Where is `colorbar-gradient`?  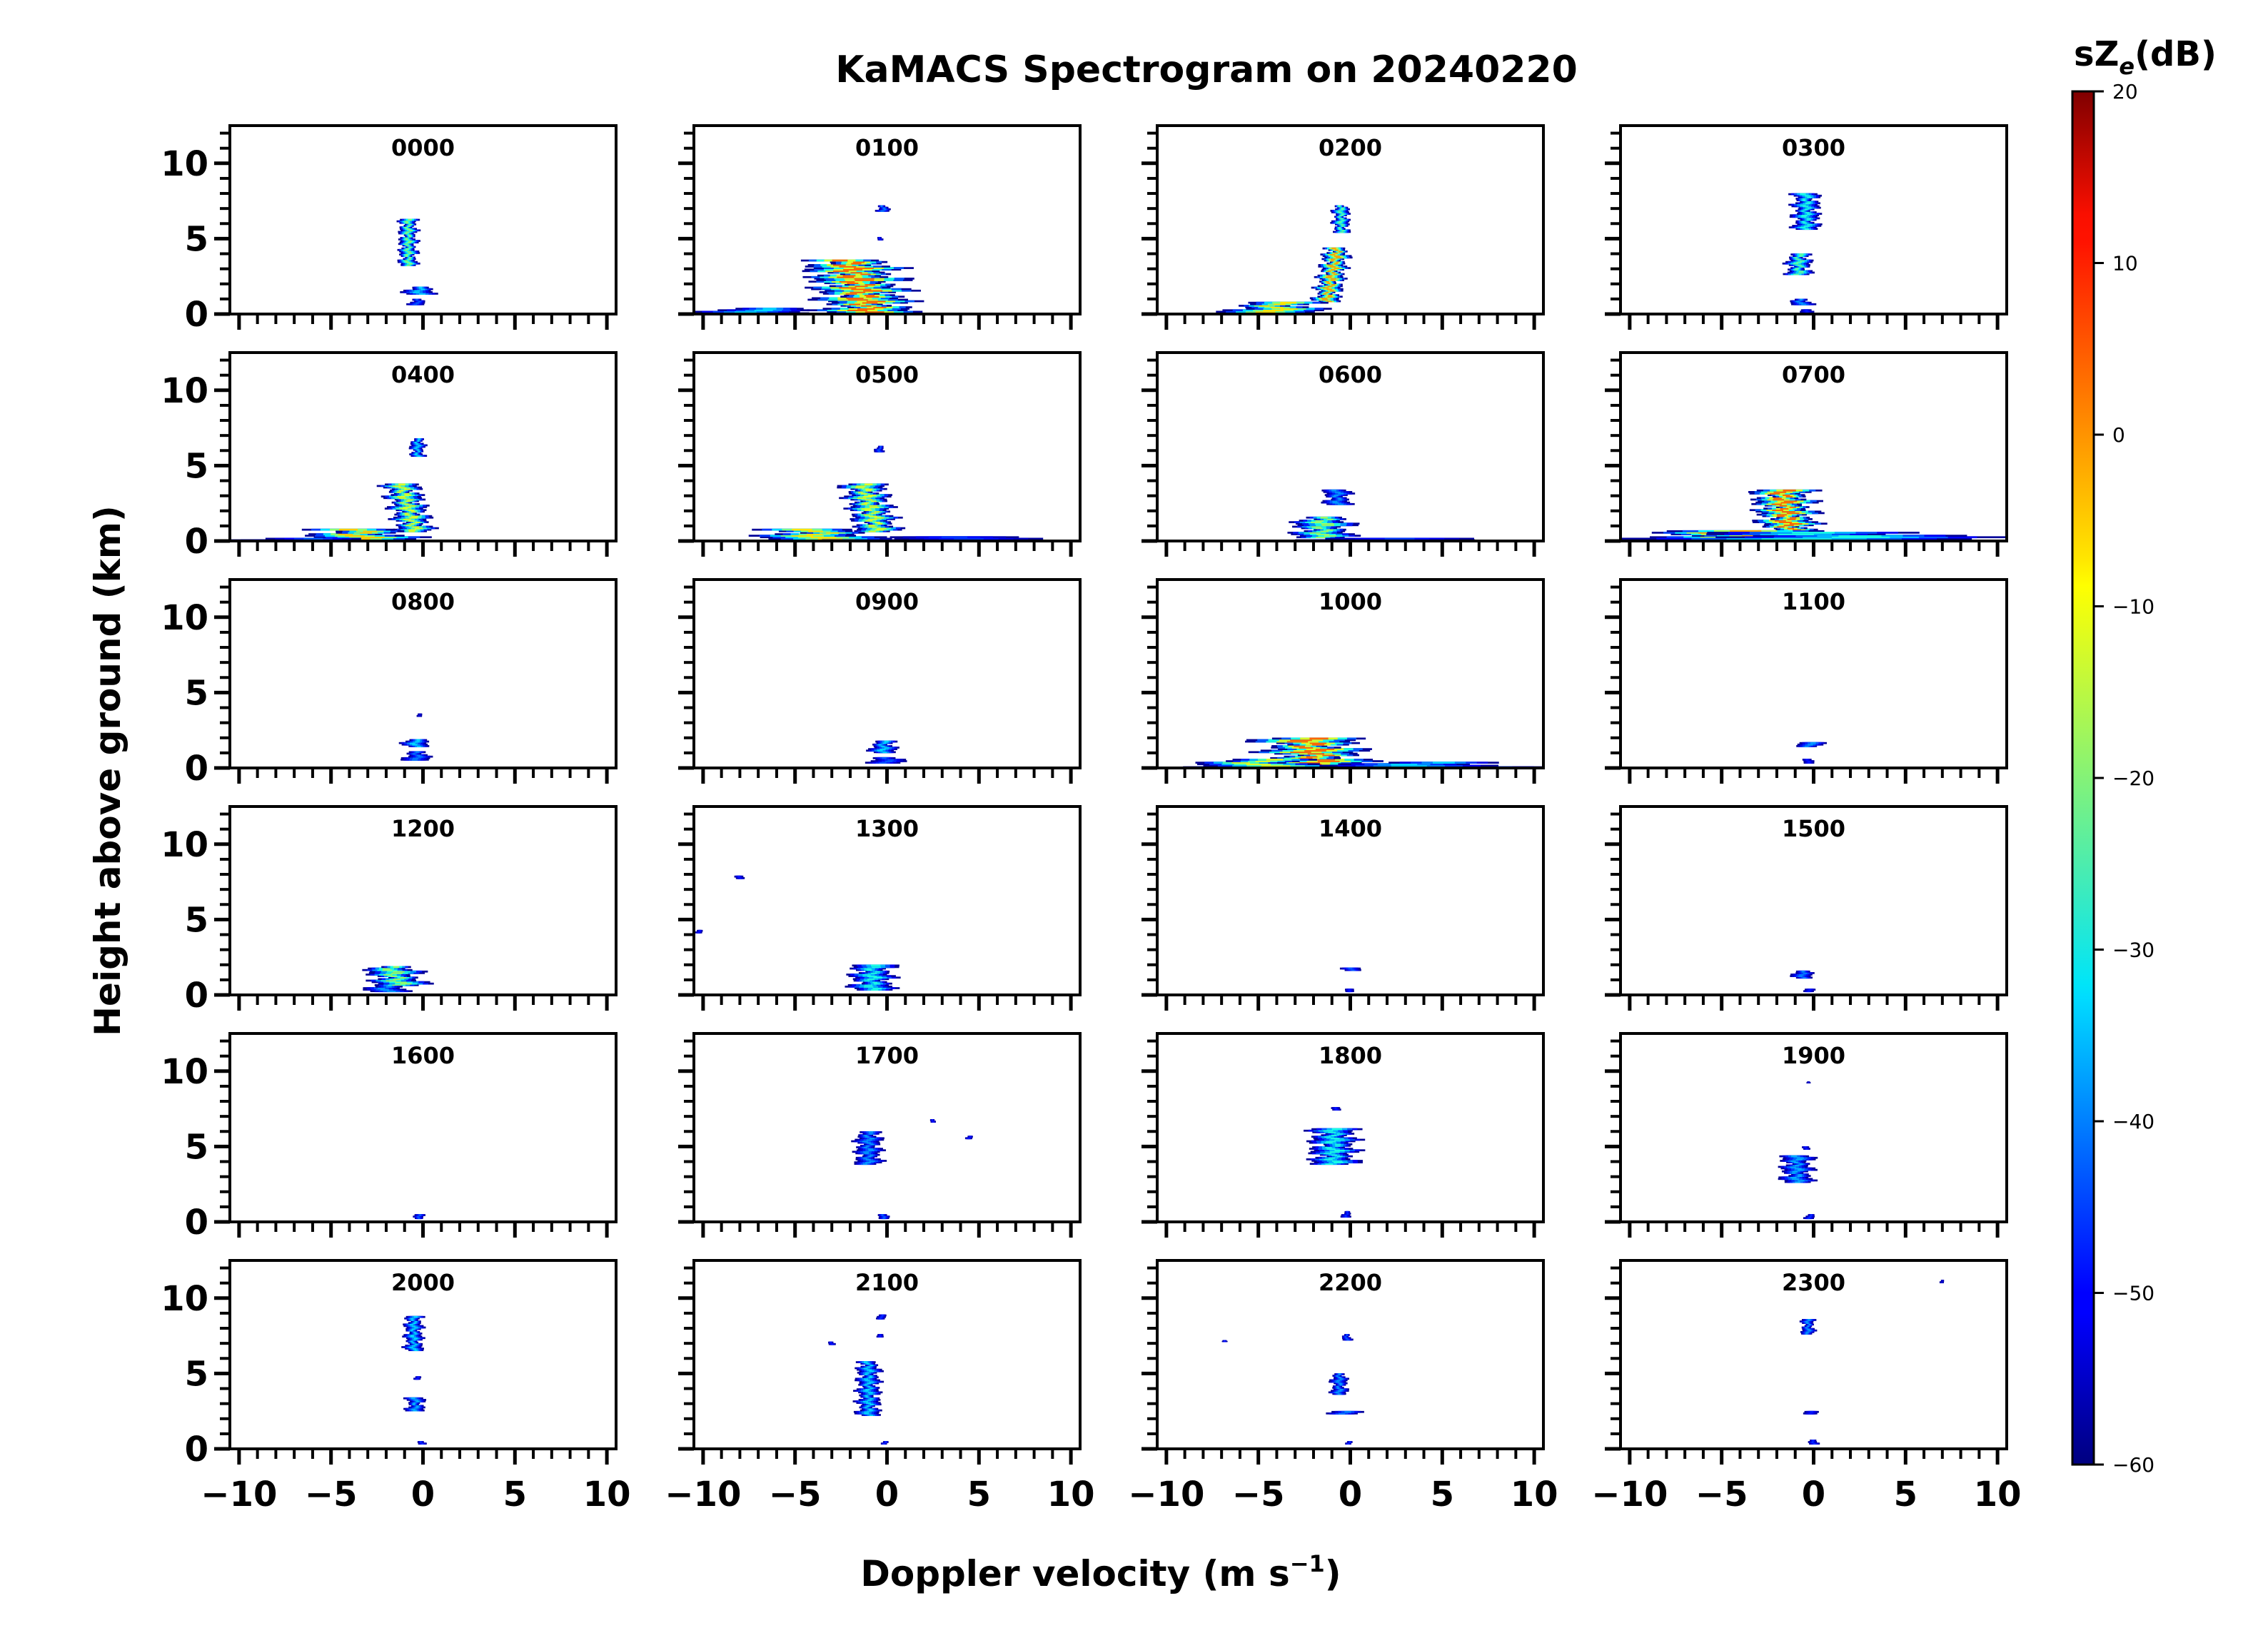 colorbar-gradient is located at coordinates (2083, 778).